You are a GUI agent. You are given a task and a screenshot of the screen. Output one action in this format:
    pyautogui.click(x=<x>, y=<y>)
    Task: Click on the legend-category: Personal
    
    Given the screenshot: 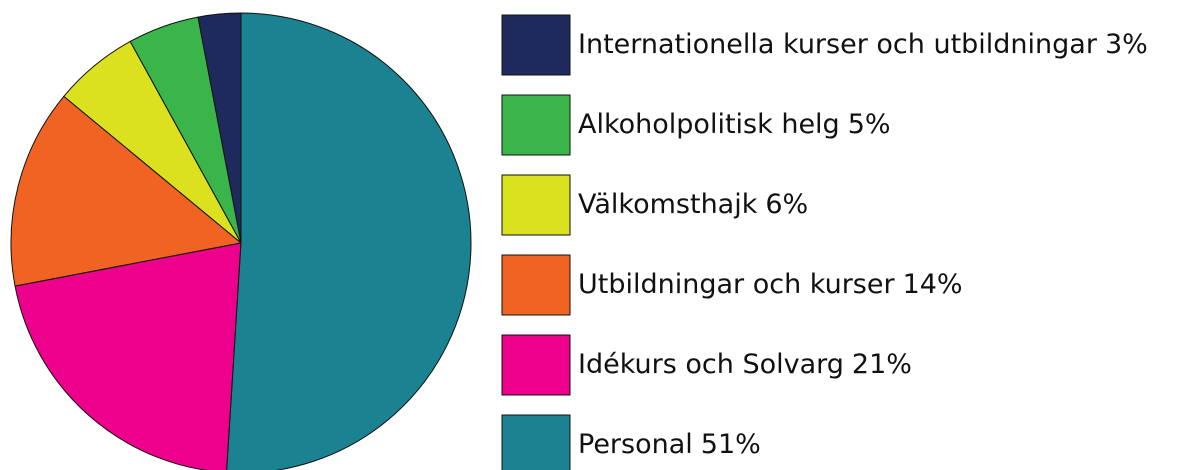 What is the action you would take?
    pyautogui.click(x=635, y=444)
    